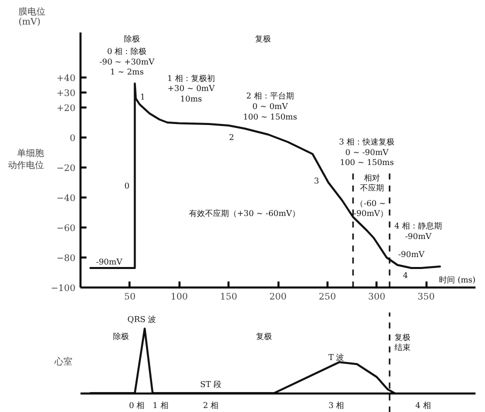 This screenshot has width=485, height=412. Describe the element at coordinates (66, 199) in the screenshot. I see `y-tick-label: −40` at that location.